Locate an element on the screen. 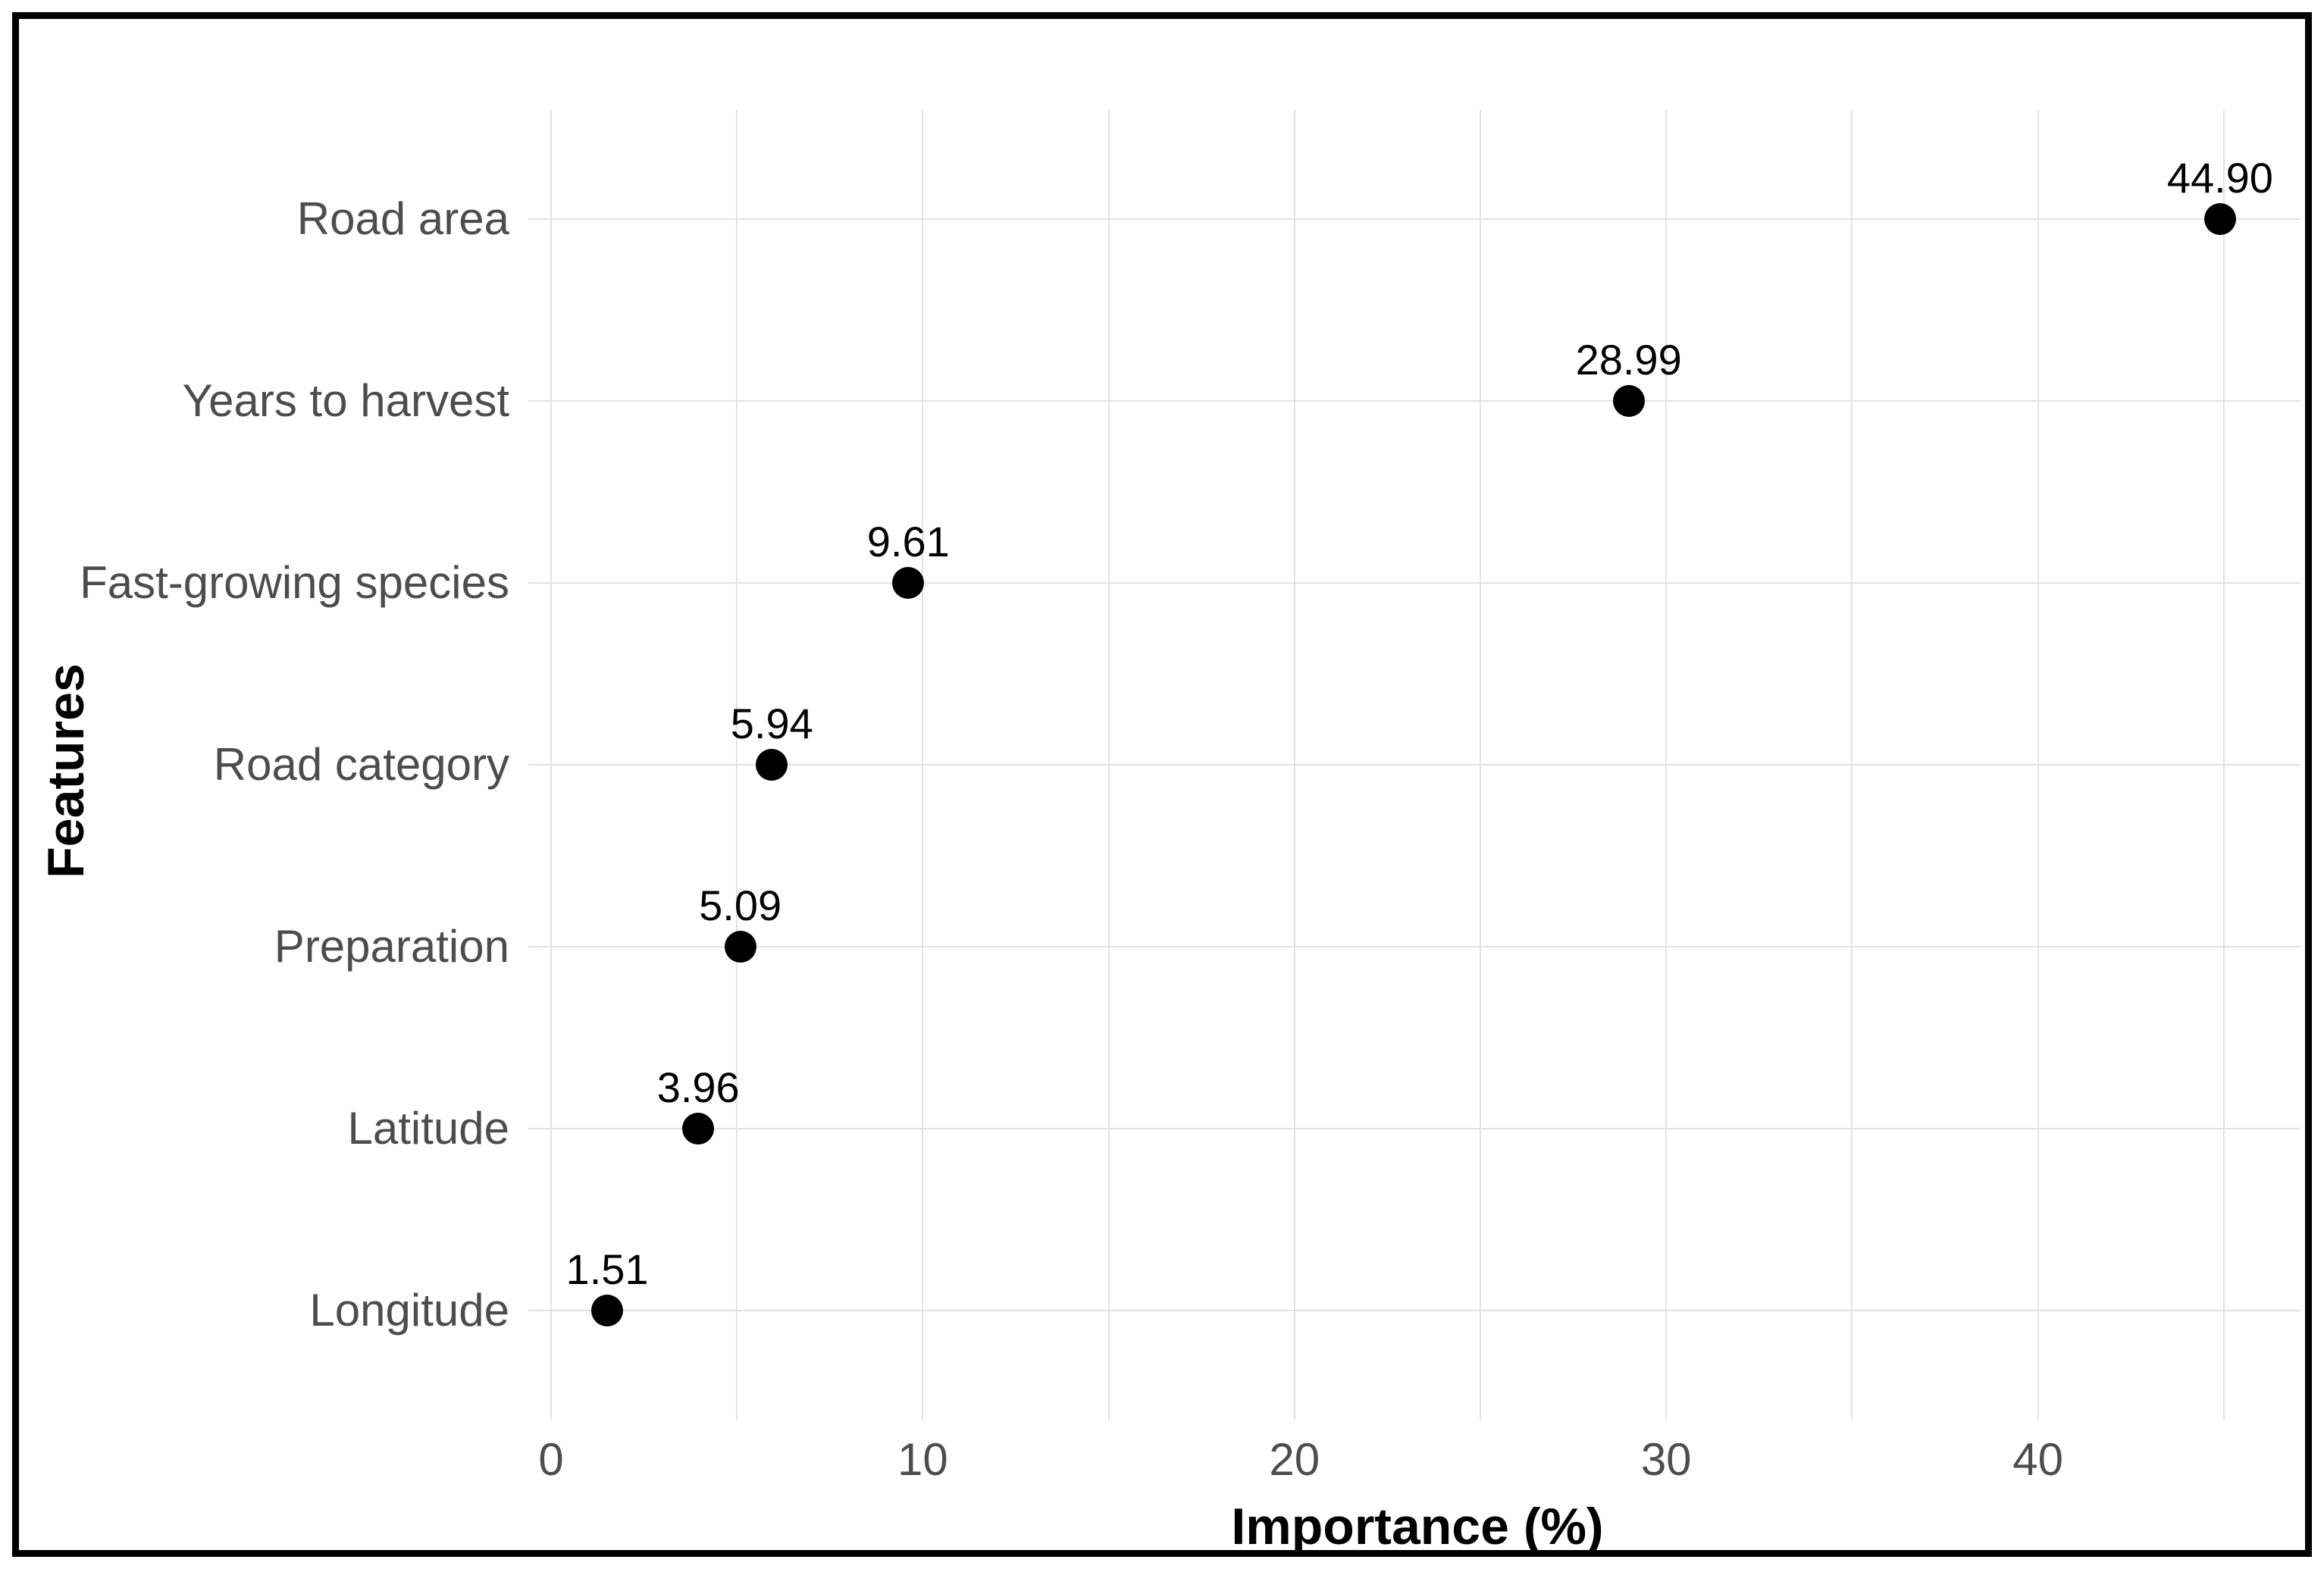 The width and height of the screenshot is (2324, 1569). category-label: Preparation is located at coordinates (391, 946).